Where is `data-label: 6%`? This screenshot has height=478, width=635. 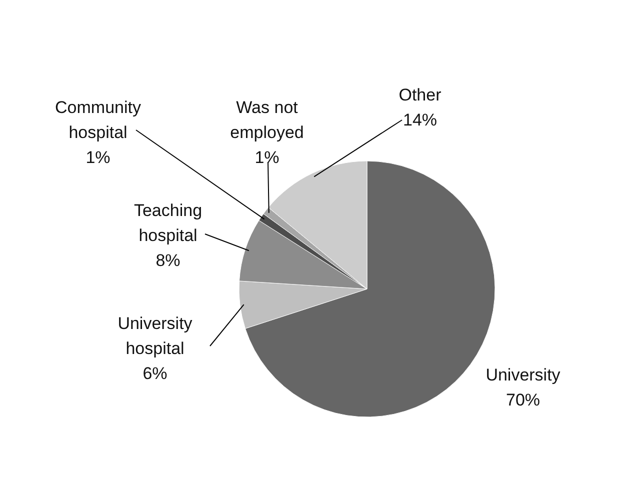
data-label: 6% is located at coordinates (155, 373).